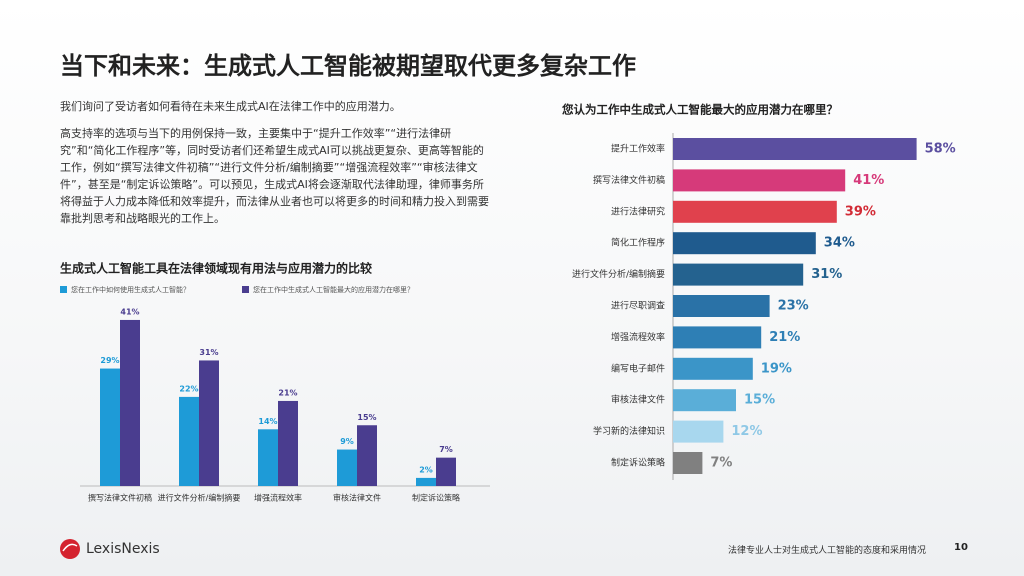 This screenshot has width=1024, height=576. Describe the element at coordinates (776, 368) in the screenshot. I see `value-label: 19%` at that location.